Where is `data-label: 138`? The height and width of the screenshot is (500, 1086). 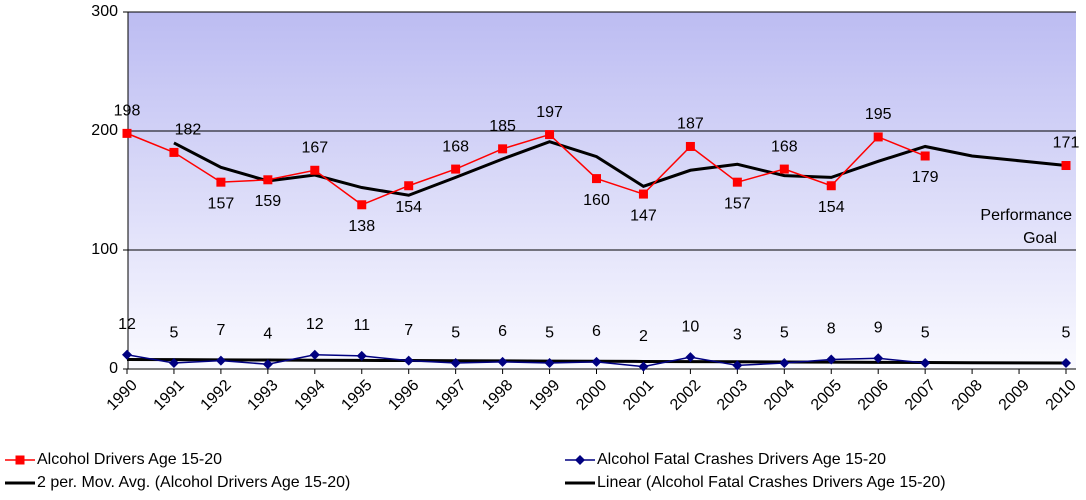
data-label: 138 is located at coordinates (361, 226).